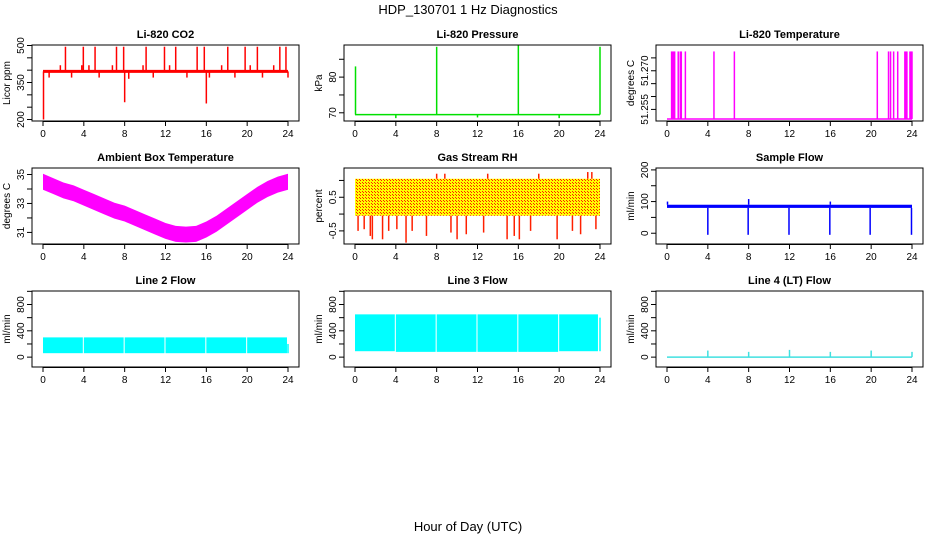  I want to click on figure-title: HDP_130701 1 Hz Diagnostics, so click(468, 9).